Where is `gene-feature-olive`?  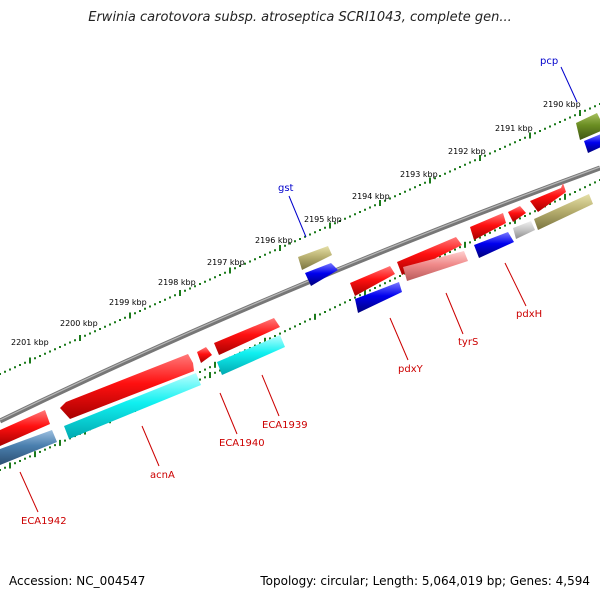
gene-feature-olive is located at coordinates (563, 212).